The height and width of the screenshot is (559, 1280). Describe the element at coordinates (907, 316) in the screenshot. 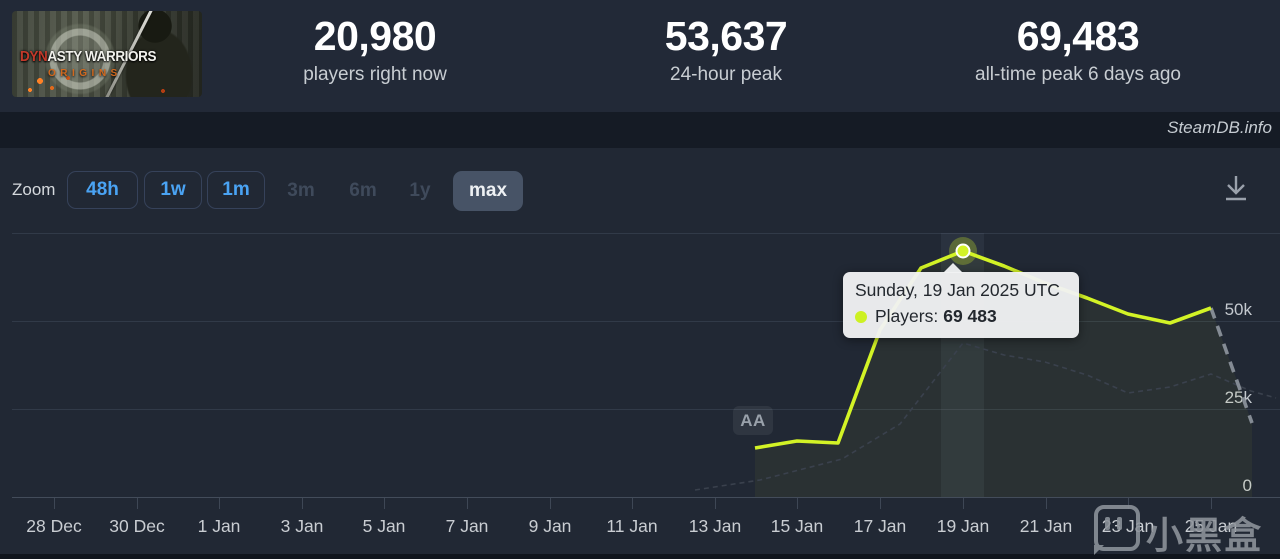

I see `tooltip-series-label: Players:` at that location.